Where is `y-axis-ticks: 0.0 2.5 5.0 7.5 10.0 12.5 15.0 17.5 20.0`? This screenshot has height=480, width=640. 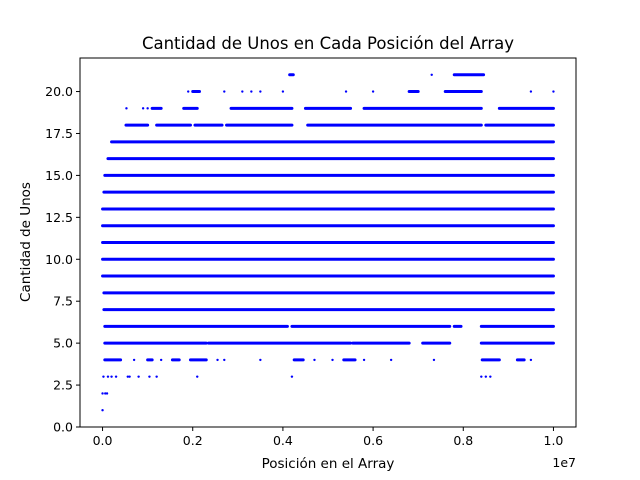 y-axis-ticks: 0.0 2.5 5.0 7.5 10.0 12.5 15.0 17.5 20.0 is located at coordinates (62, 259).